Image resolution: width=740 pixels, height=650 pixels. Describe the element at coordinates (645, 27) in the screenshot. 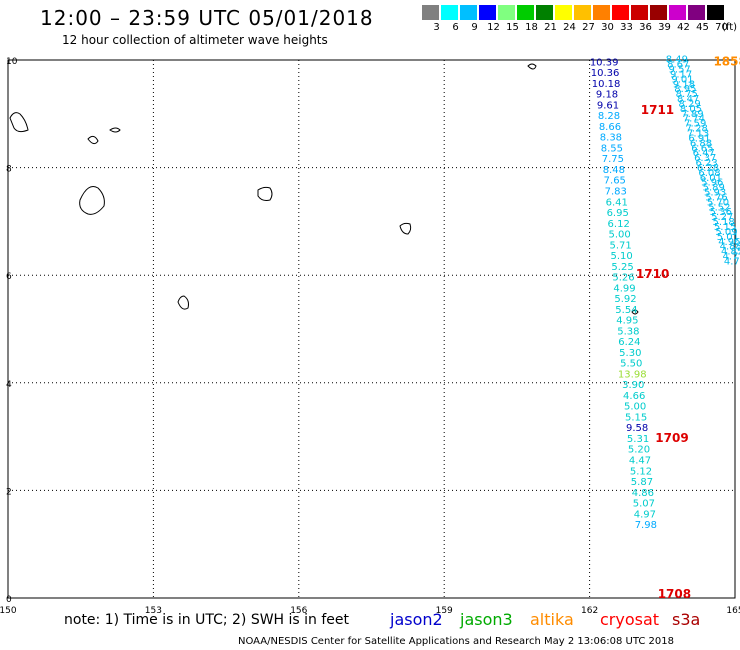

I see `scale-label: 36` at that location.